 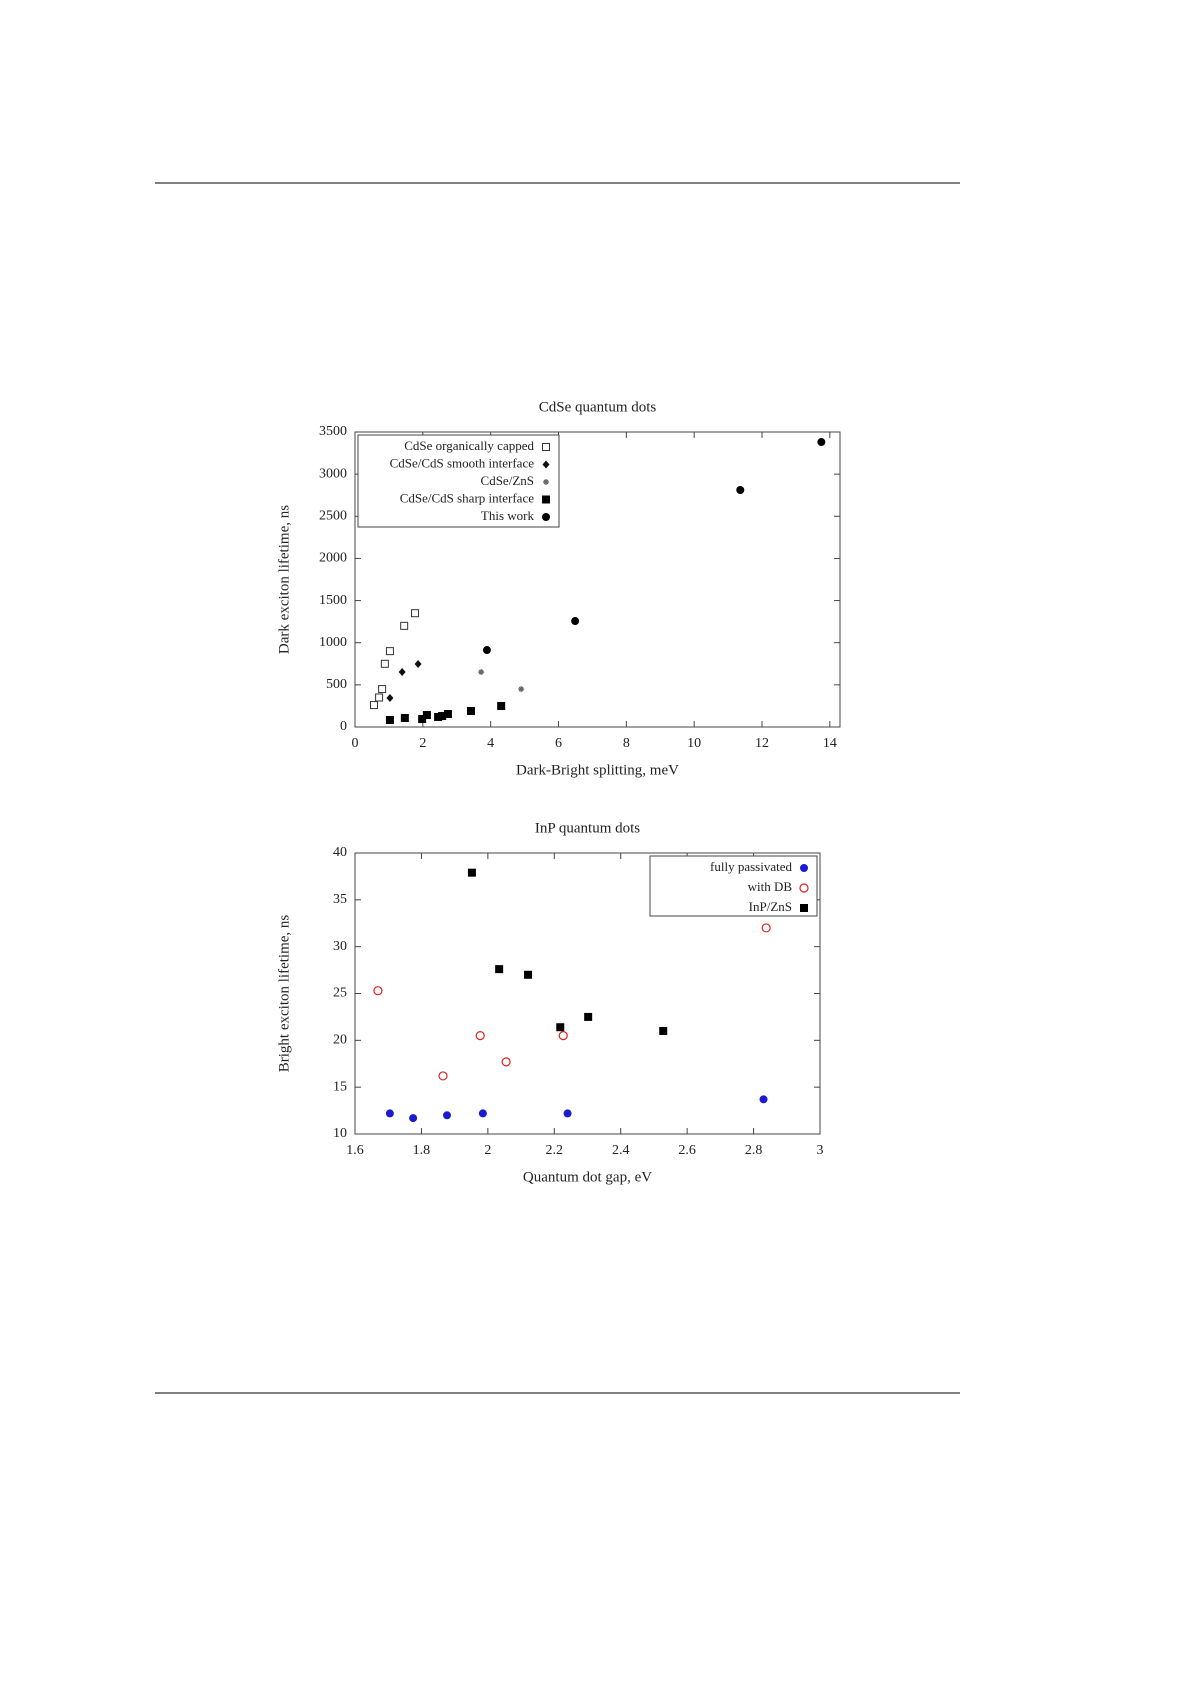 What do you see at coordinates (333, 431) in the screenshot?
I see `y-tick-label: 3500` at bounding box center [333, 431].